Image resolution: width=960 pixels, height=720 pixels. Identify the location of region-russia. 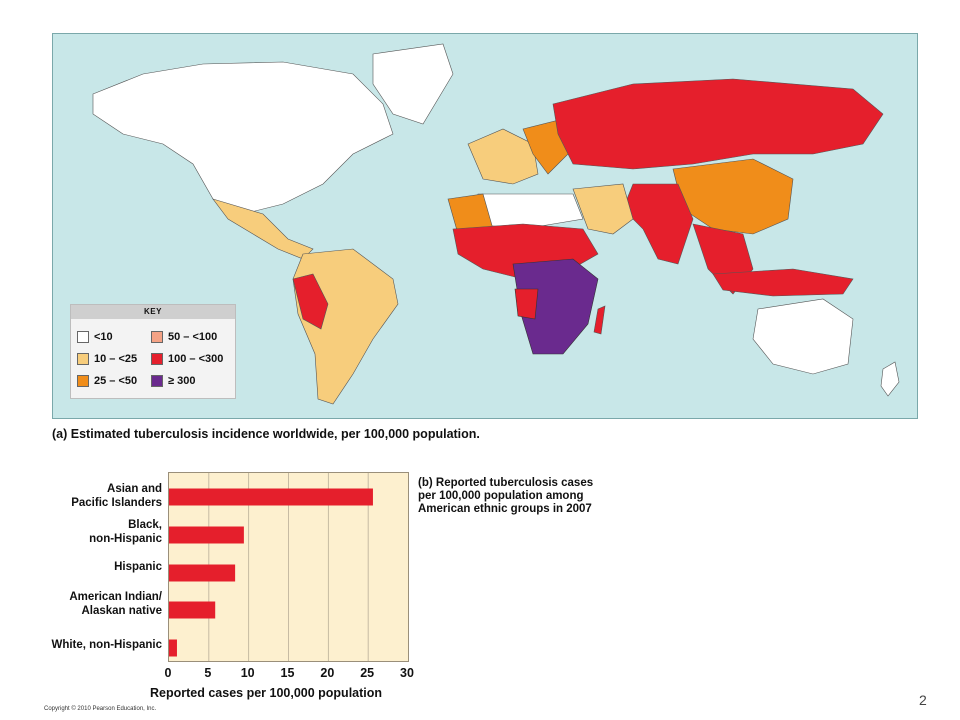
(718, 124).